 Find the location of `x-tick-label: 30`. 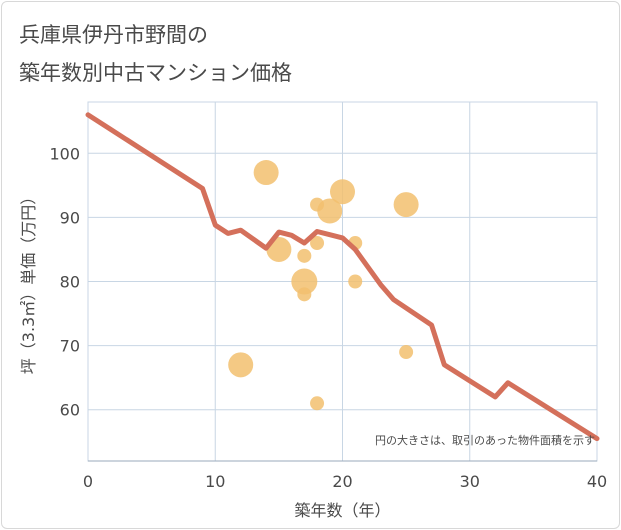

x-tick-label: 30 is located at coordinates (470, 481).